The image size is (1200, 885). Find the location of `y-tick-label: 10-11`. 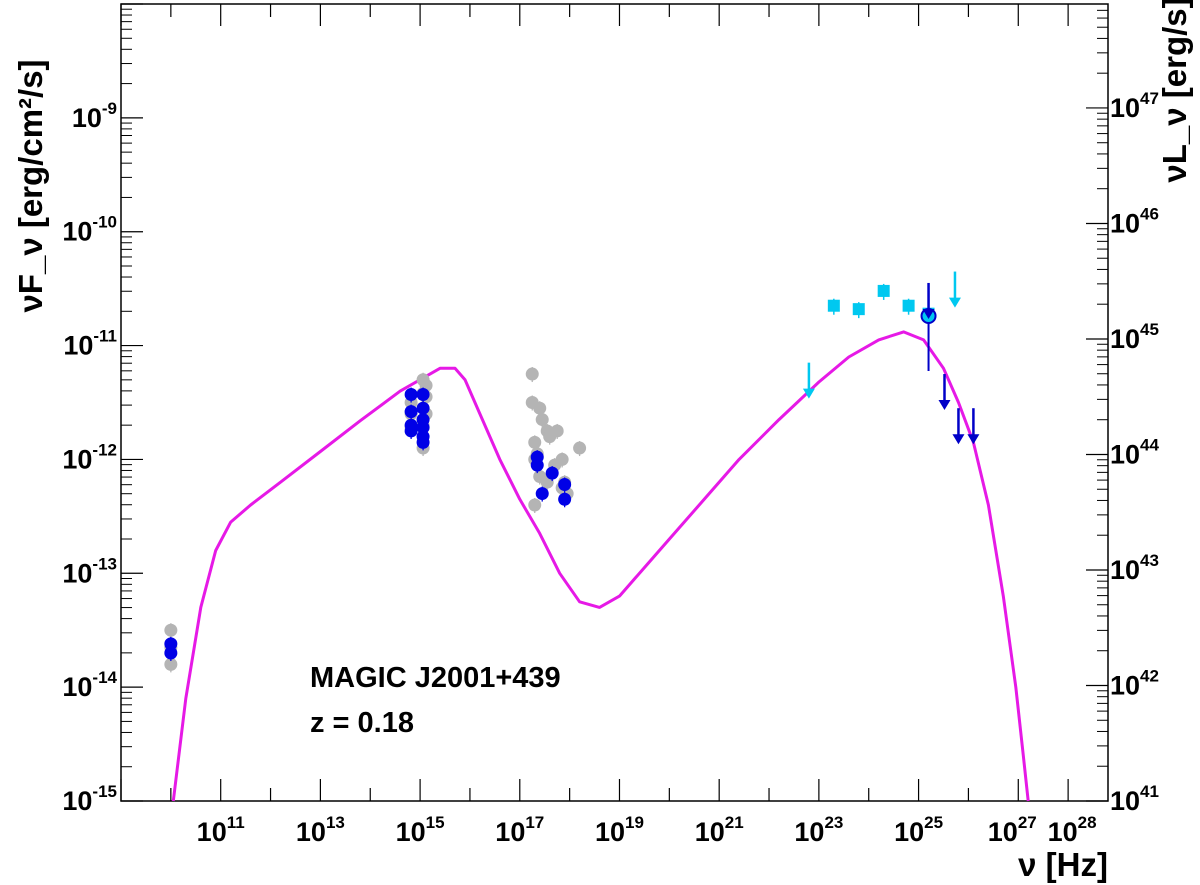

y-tick-label: 10-11 is located at coordinates (90, 344).